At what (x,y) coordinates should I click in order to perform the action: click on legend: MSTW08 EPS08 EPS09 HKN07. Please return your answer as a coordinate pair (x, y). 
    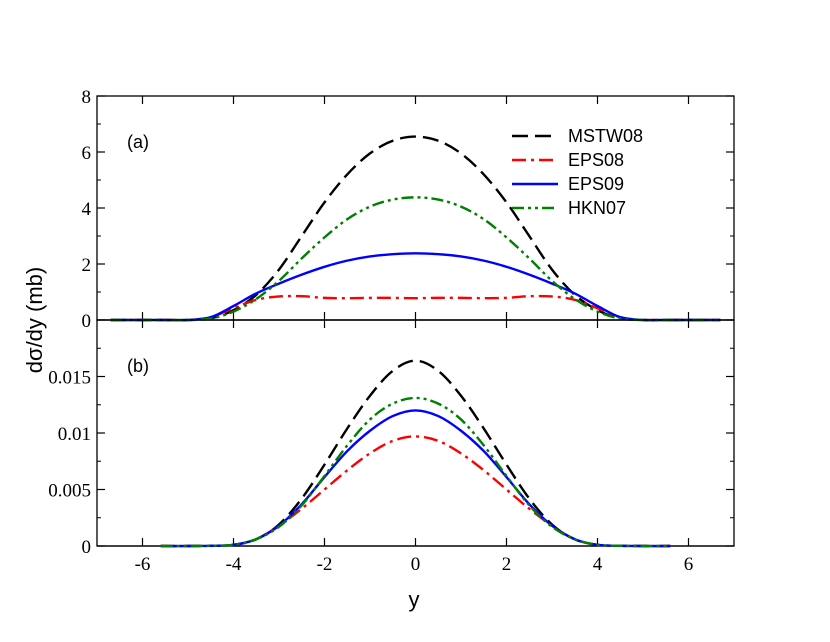
    Looking at the image, I should click on (577, 172).